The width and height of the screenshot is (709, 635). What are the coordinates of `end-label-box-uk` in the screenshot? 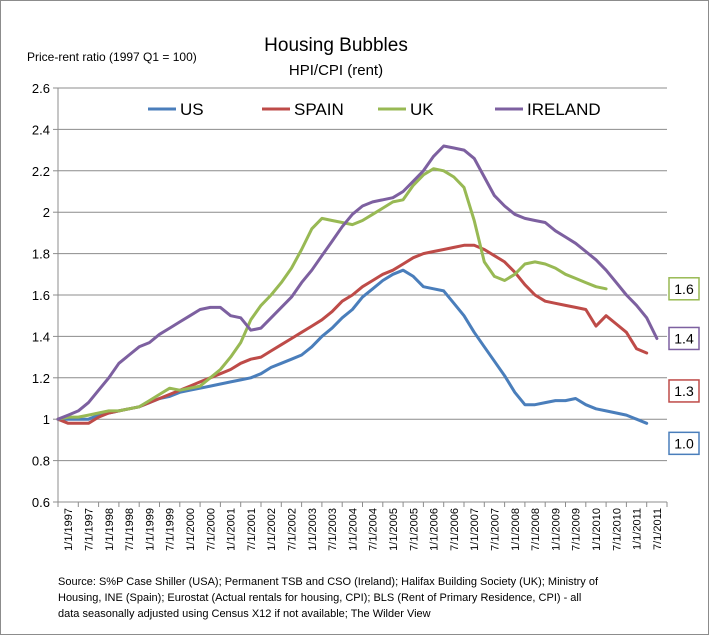 It's located at (684, 289).